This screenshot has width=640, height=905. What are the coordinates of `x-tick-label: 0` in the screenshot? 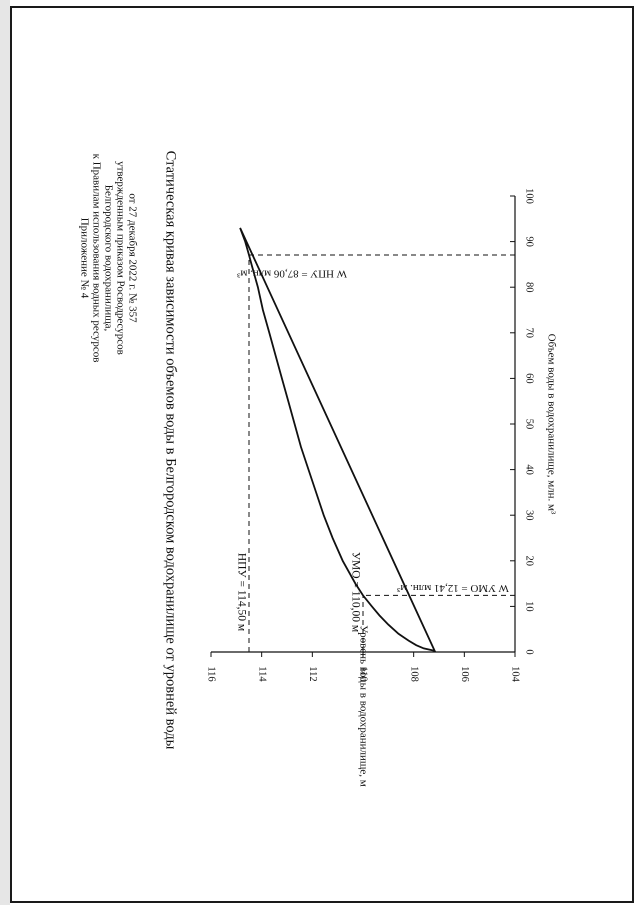 It's located at (529, 651).